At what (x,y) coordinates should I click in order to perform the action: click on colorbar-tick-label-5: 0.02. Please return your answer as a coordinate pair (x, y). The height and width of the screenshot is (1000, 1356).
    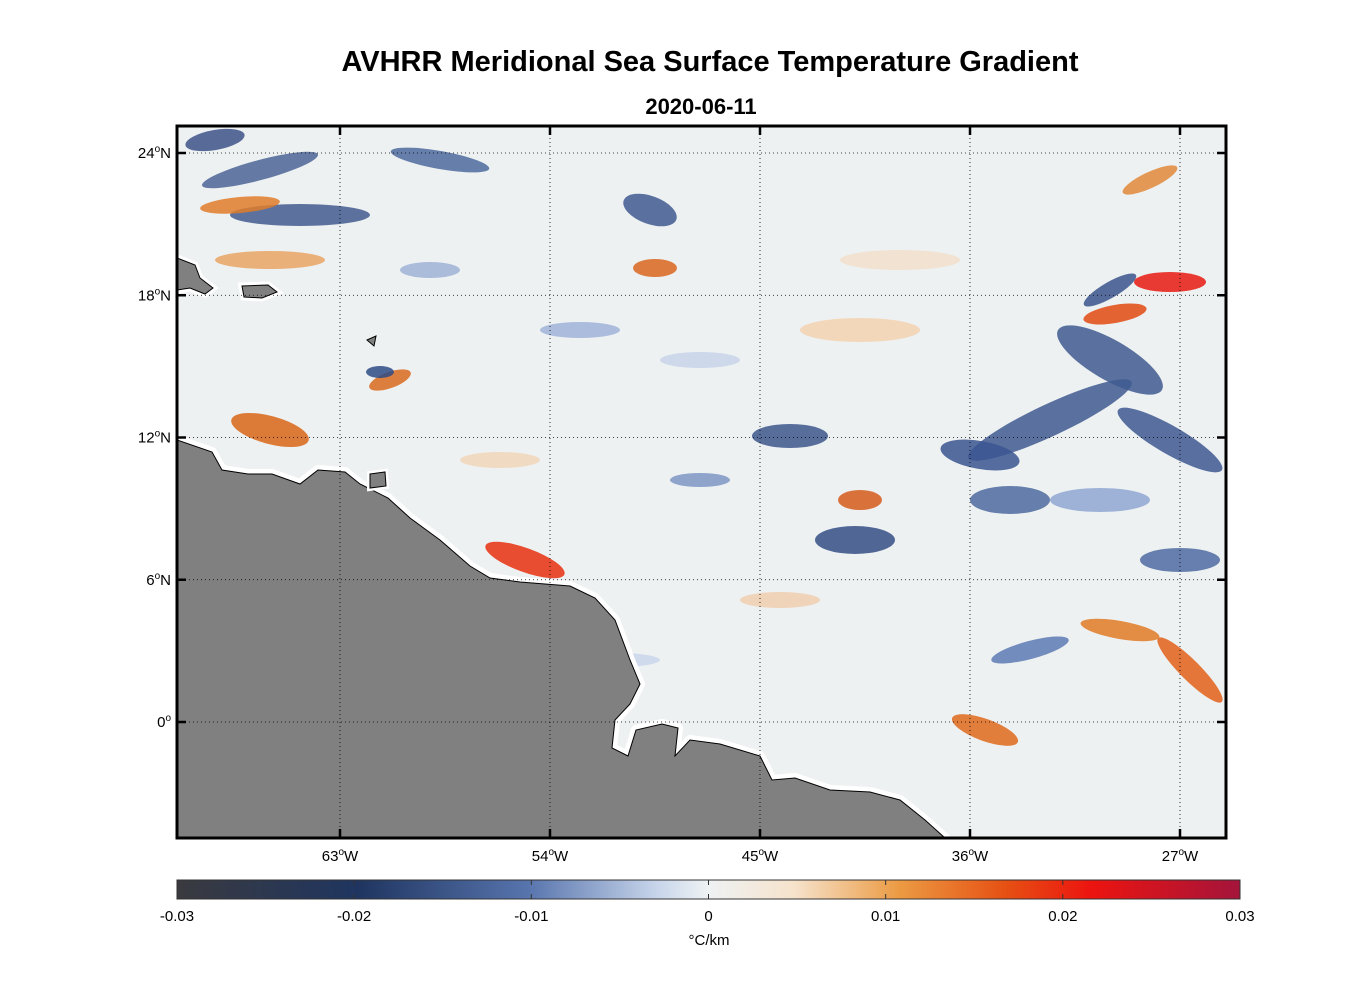
    Looking at the image, I should click on (1063, 916).